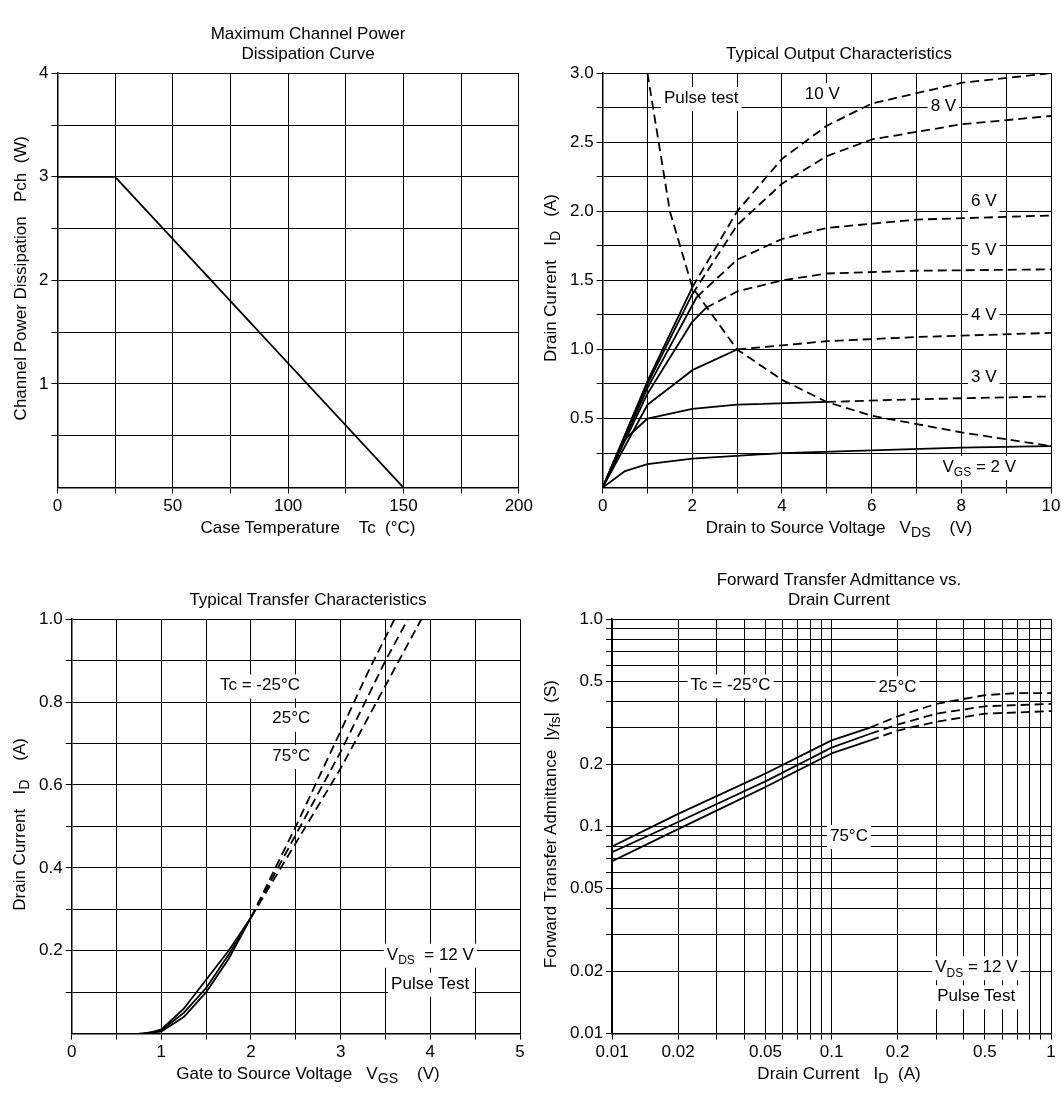  Describe the element at coordinates (612, 1052) in the screenshot. I see `x-tick-label: 0.01` at that location.